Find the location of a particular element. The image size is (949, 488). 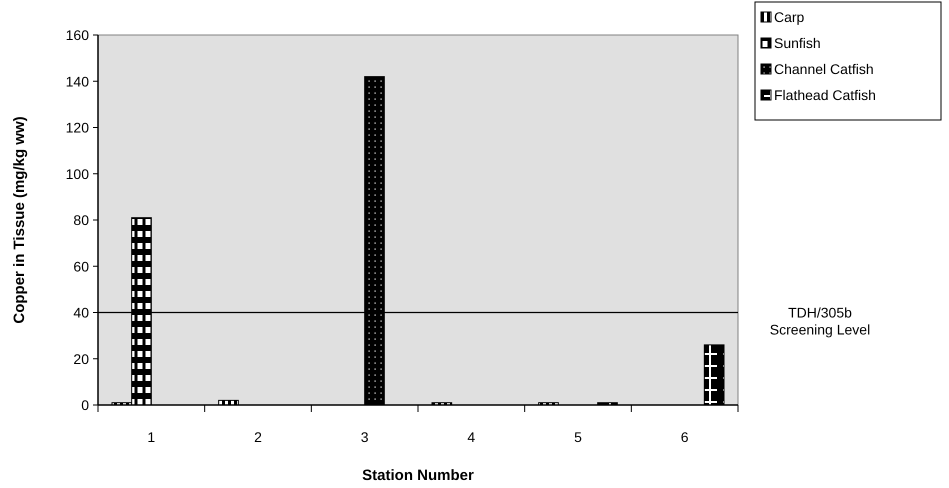

y-tick-label: 40 is located at coordinates (81, 312).